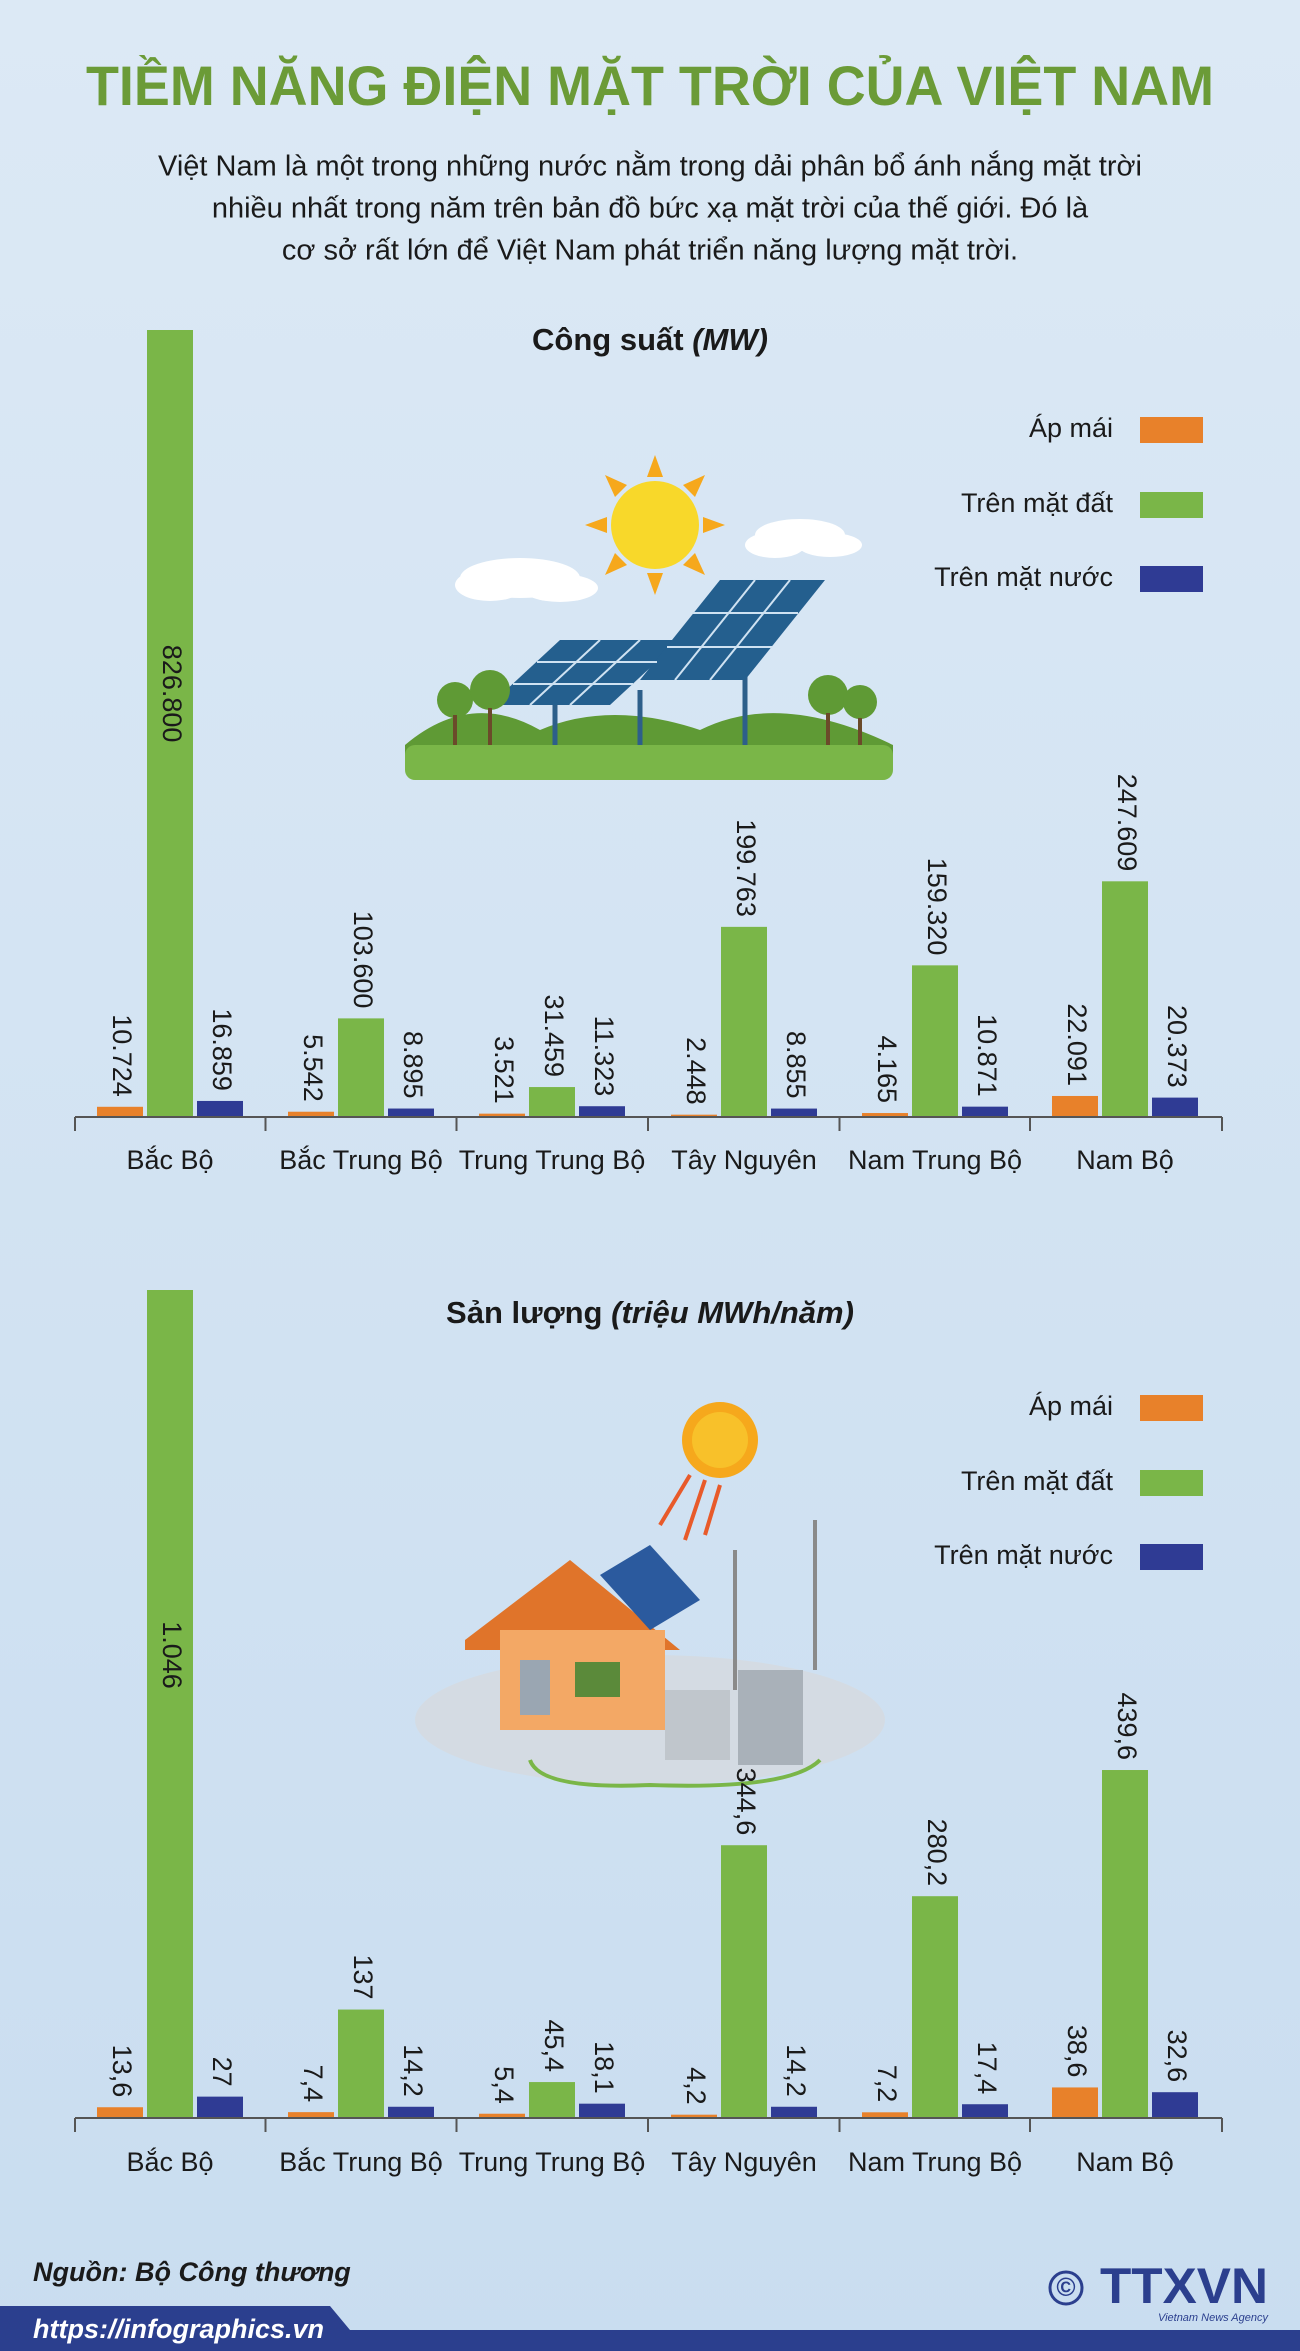 The width and height of the screenshot is (1300, 2351). Describe the element at coordinates (313, 2084) in the screenshot. I see `value-label: 7,4` at that location.